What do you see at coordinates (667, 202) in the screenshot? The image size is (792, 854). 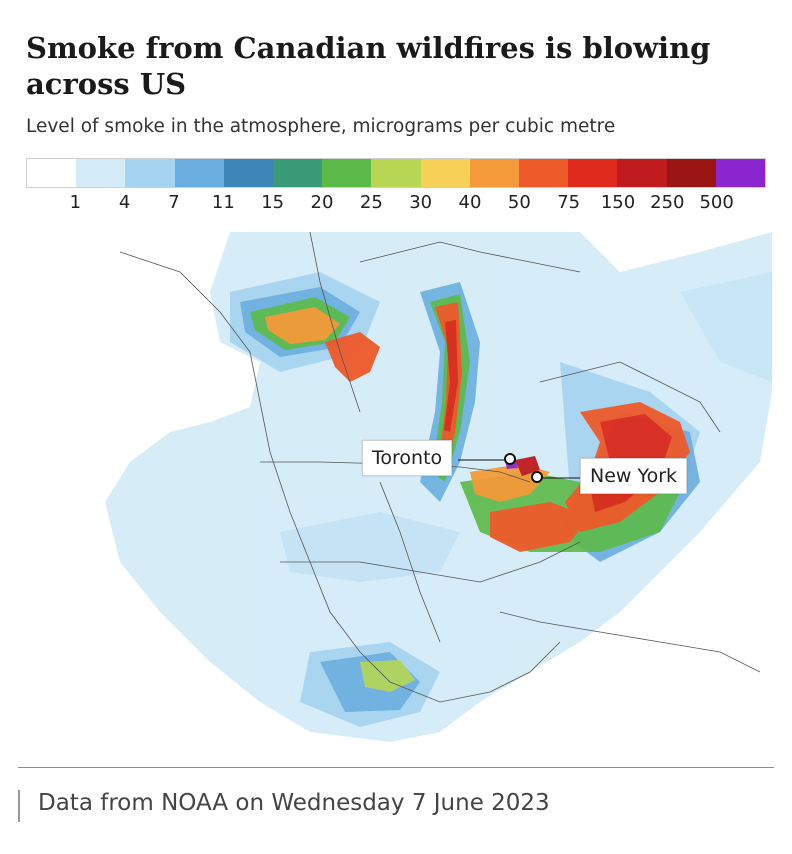 I see `legend-tick-12: 250` at bounding box center [667, 202].